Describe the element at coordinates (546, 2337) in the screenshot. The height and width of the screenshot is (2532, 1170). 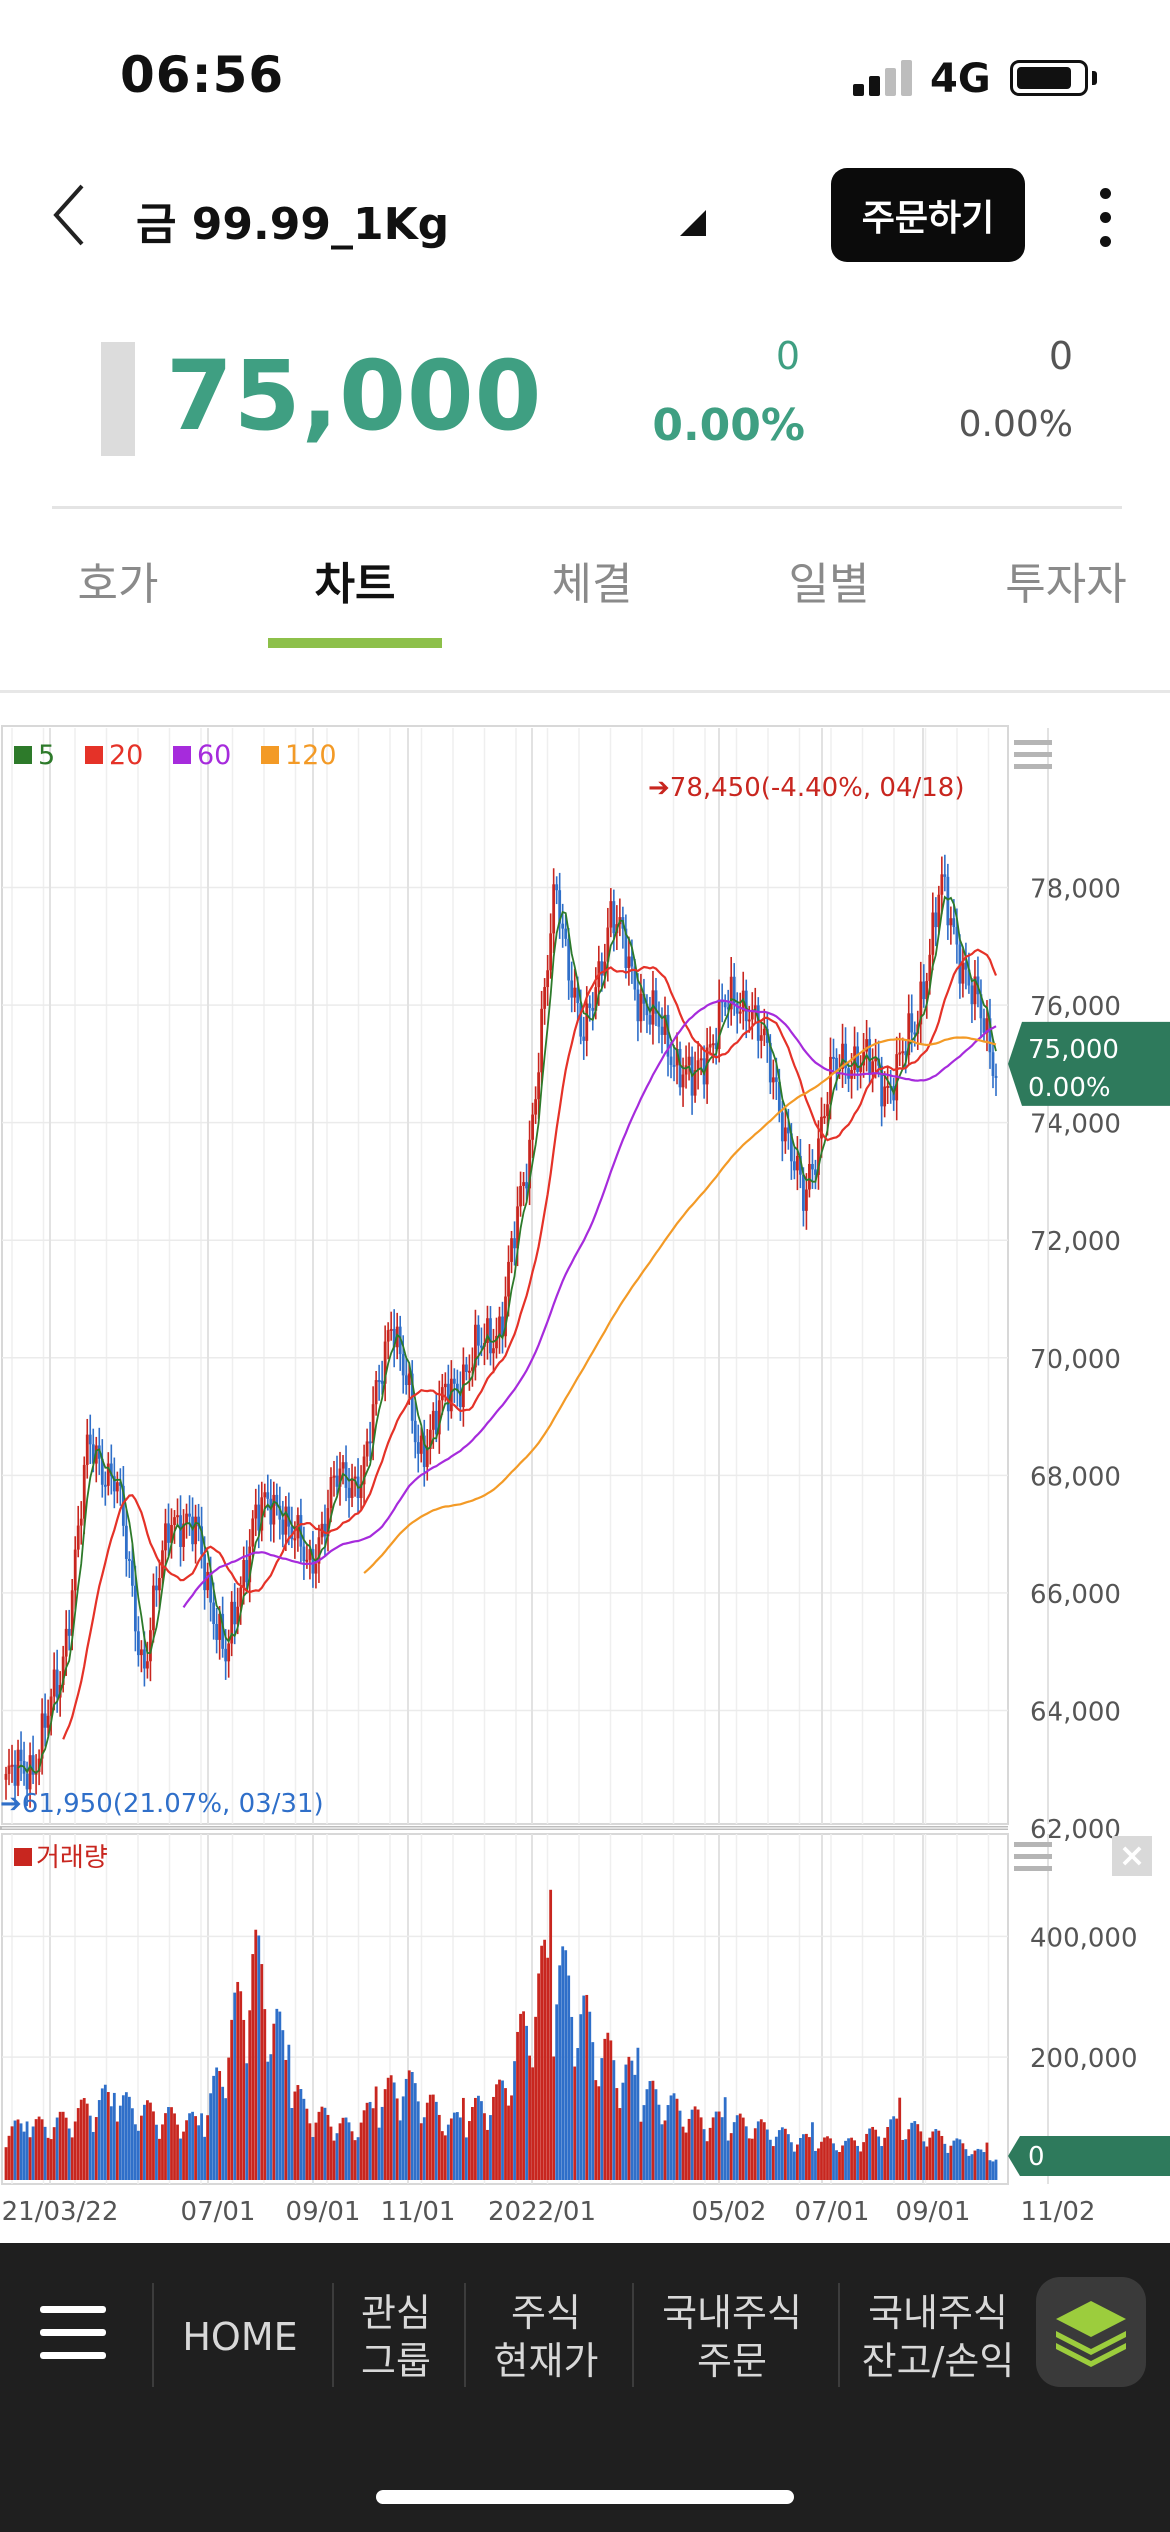
I see `nav-stock-quote: 주식 현재가` at that location.